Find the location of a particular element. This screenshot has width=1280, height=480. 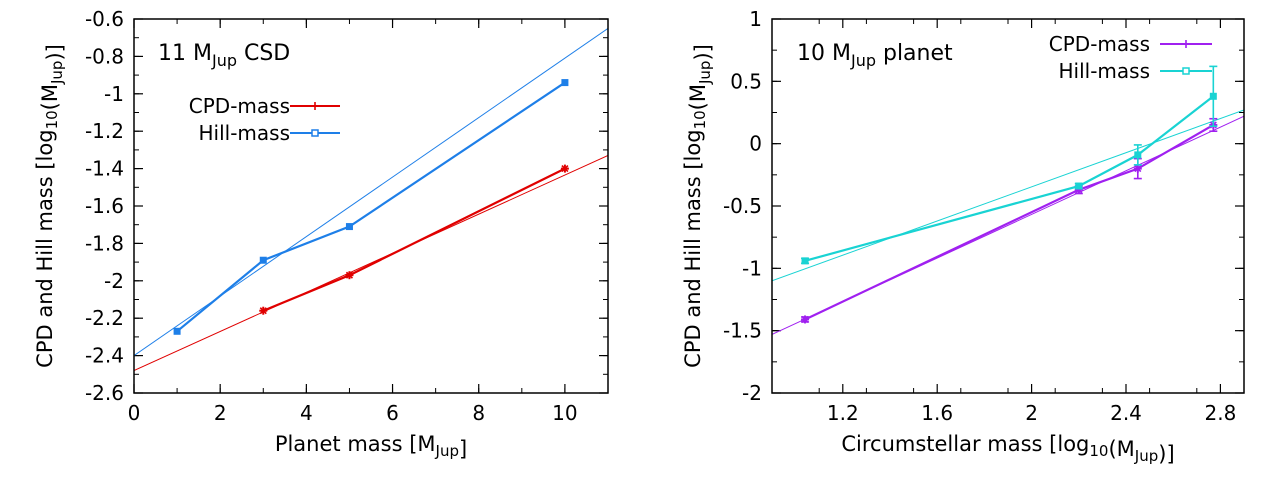

y-tick-label: 0 is located at coordinates (755, 144).